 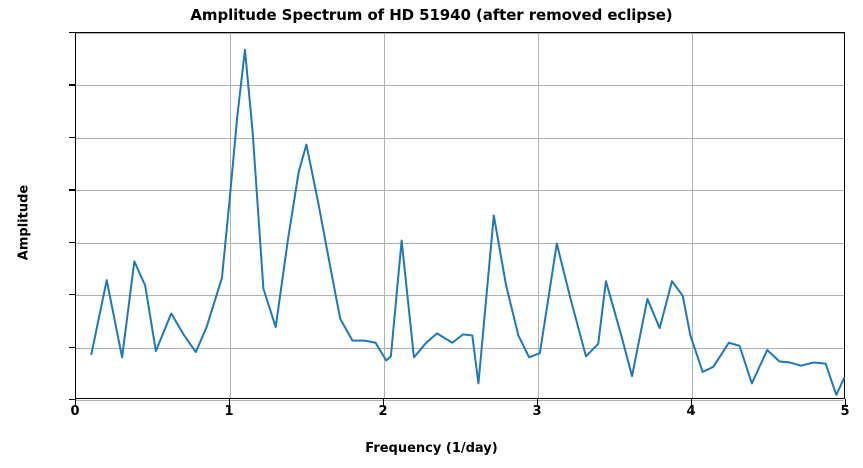 What do you see at coordinates (537, 411) in the screenshot?
I see `x-tick-label: 3` at bounding box center [537, 411].